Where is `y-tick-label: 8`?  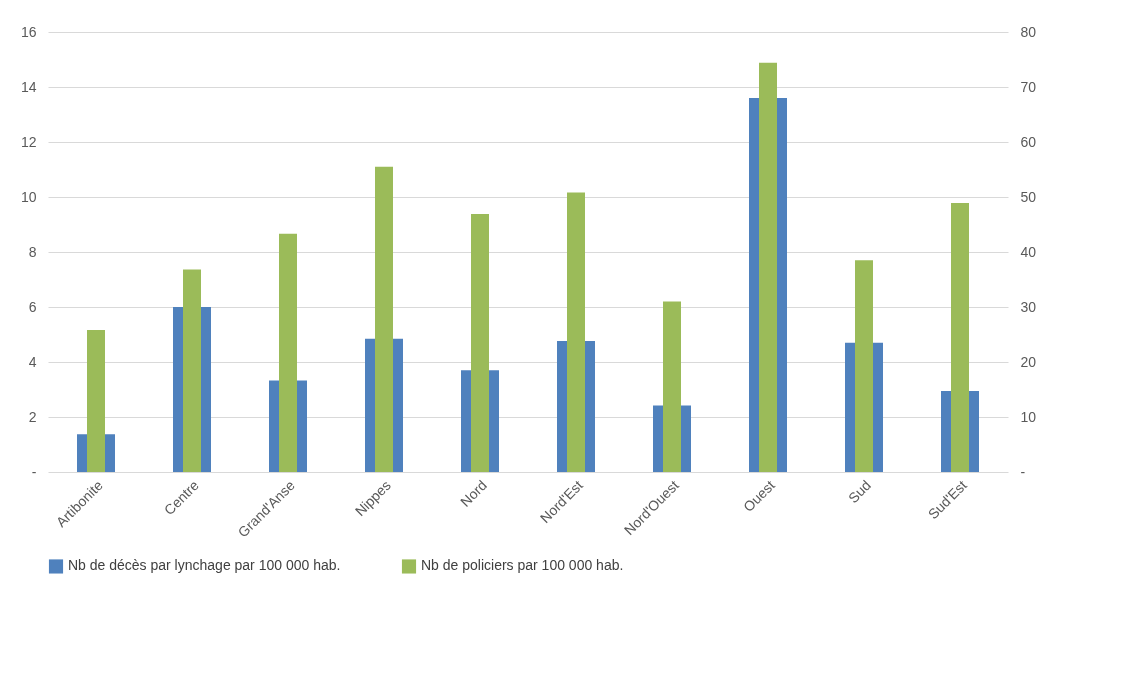 y-tick-label: 8 is located at coordinates (32, 251).